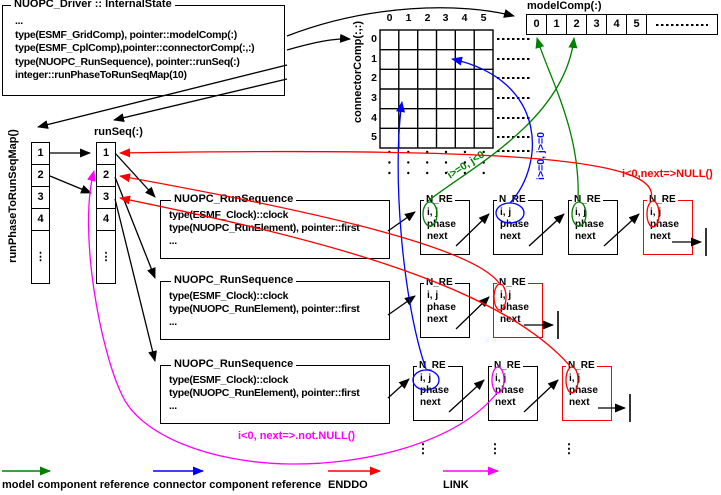  Describe the element at coordinates (667, 174) in the screenshot. I see `enddo-condition: i<0,next=>NULL()` at that location.